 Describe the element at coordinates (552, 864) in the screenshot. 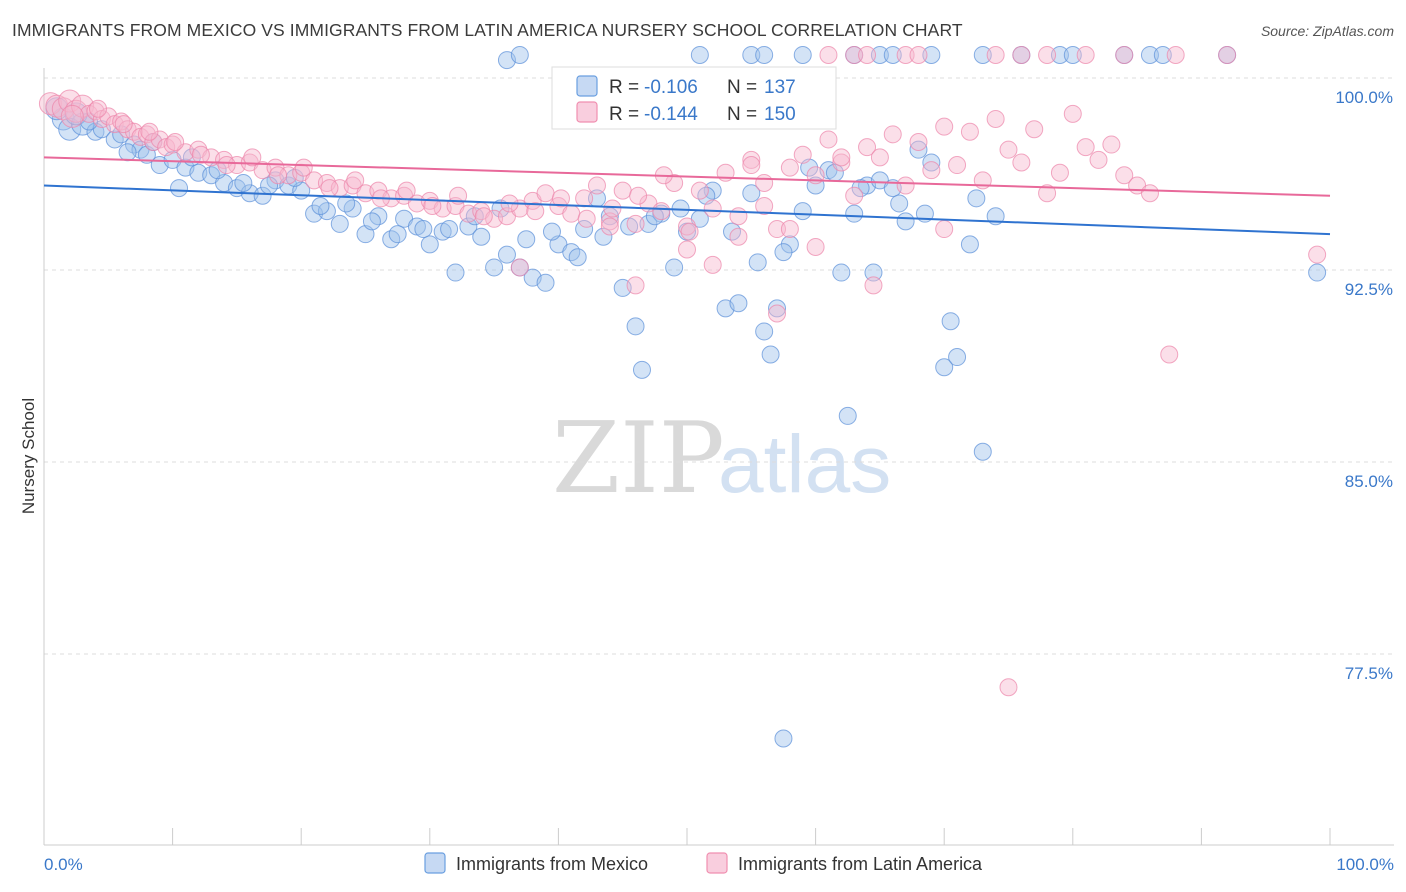

I see `bottom-legend-label-mexico: Immigrants from Mexico` at that location.